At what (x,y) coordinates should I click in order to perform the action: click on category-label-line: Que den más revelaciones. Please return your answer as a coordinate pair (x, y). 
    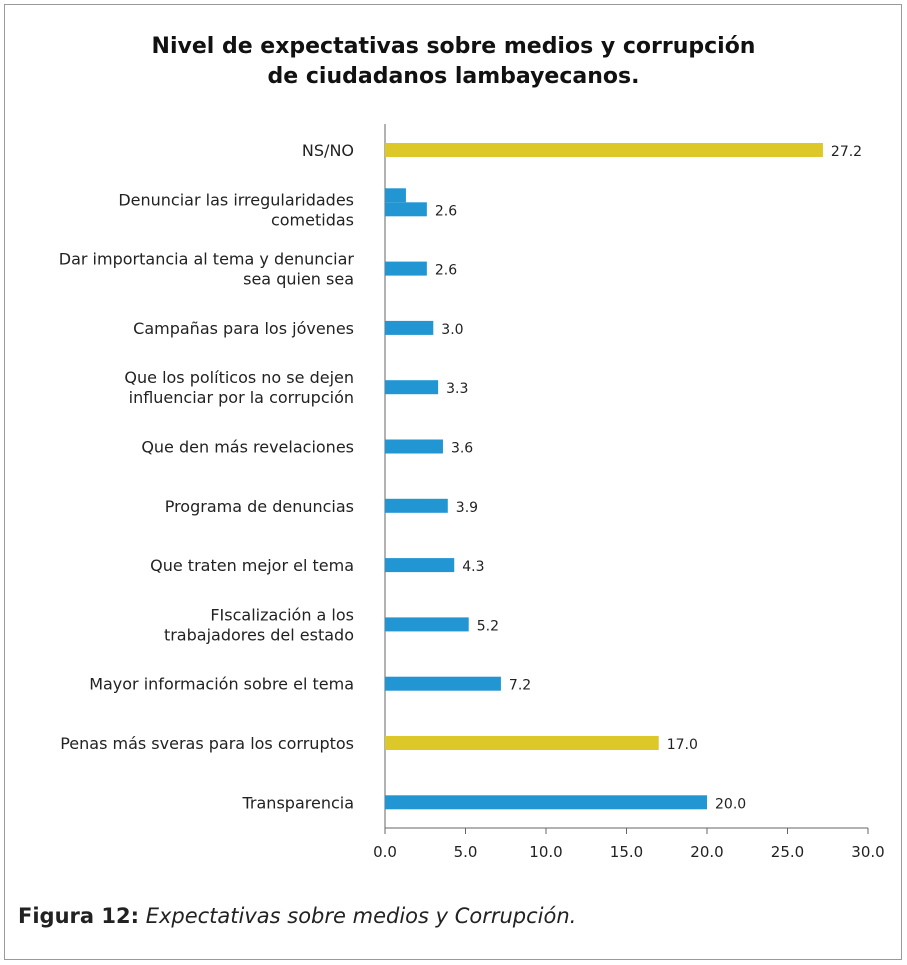
    Looking at the image, I should click on (247, 447).